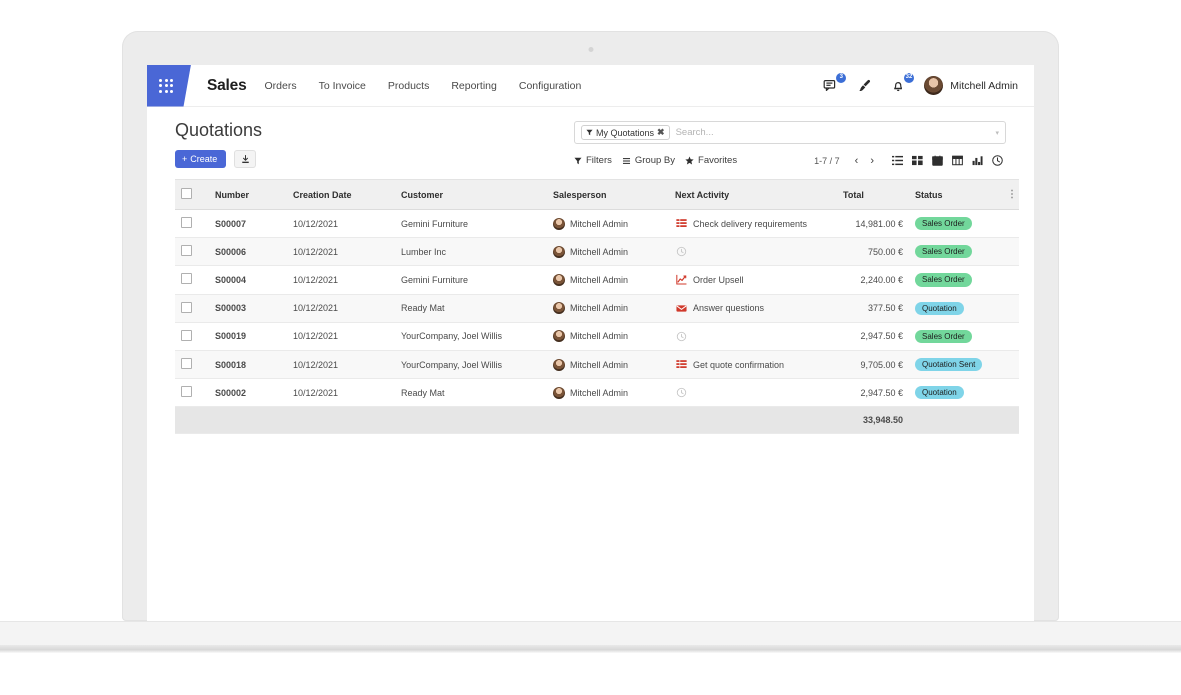  Describe the element at coordinates (873, 194) in the screenshot. I see `column-header-total: Total` at that location.